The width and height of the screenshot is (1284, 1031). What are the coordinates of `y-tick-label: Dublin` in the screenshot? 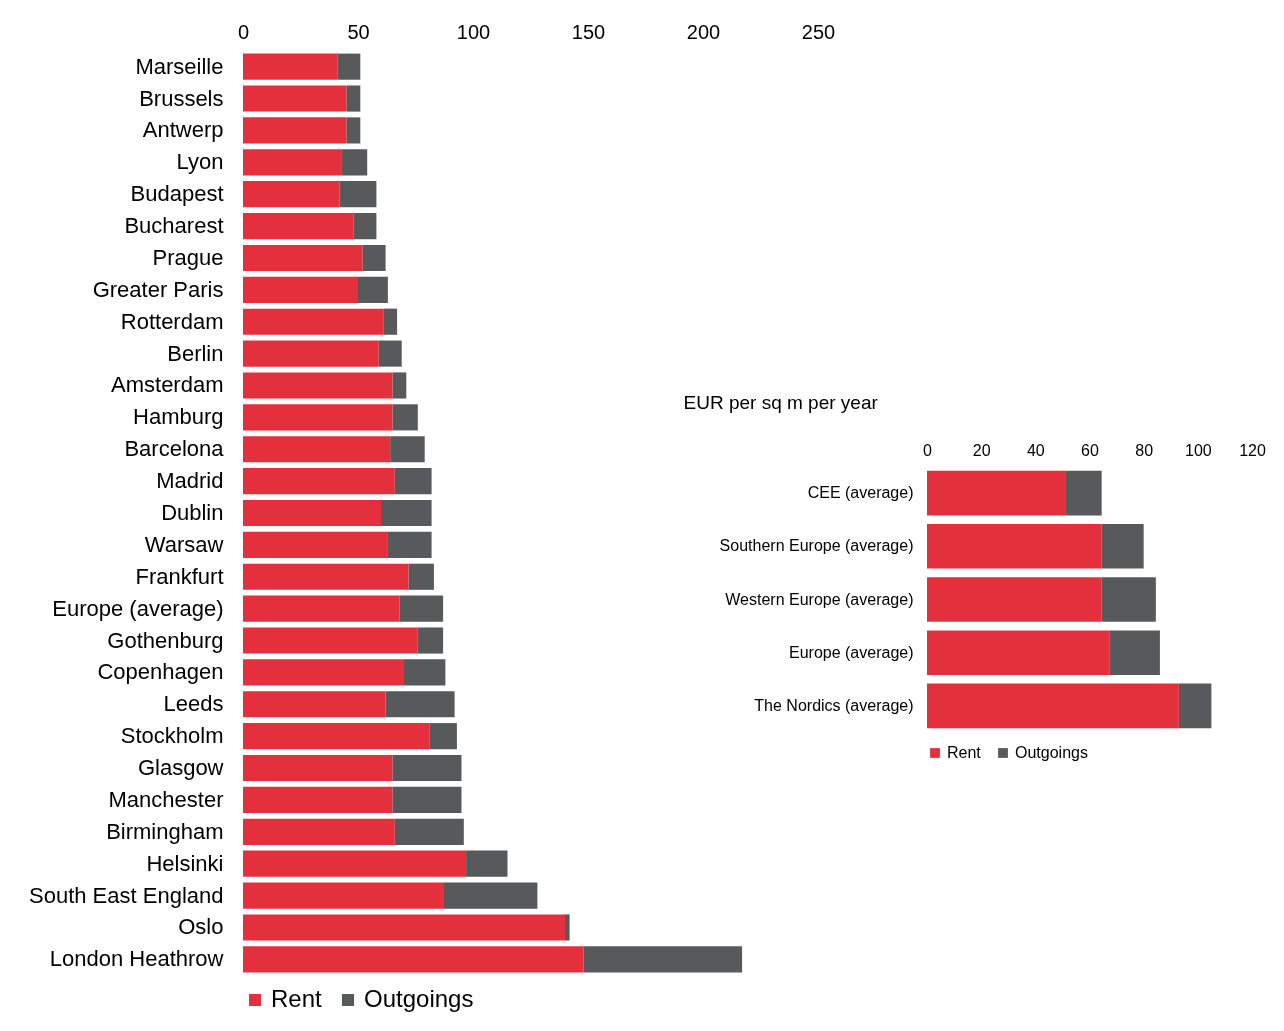 It's located at (192, 512).